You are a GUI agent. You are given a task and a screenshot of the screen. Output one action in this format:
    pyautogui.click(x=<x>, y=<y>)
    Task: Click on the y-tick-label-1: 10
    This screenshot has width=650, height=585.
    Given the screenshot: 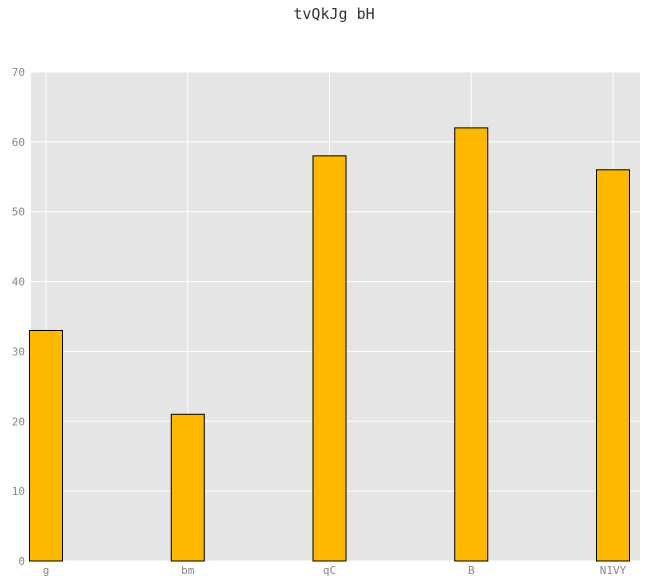 What is the action you would take?
    pyautogui.click(x=18, y=491)
    